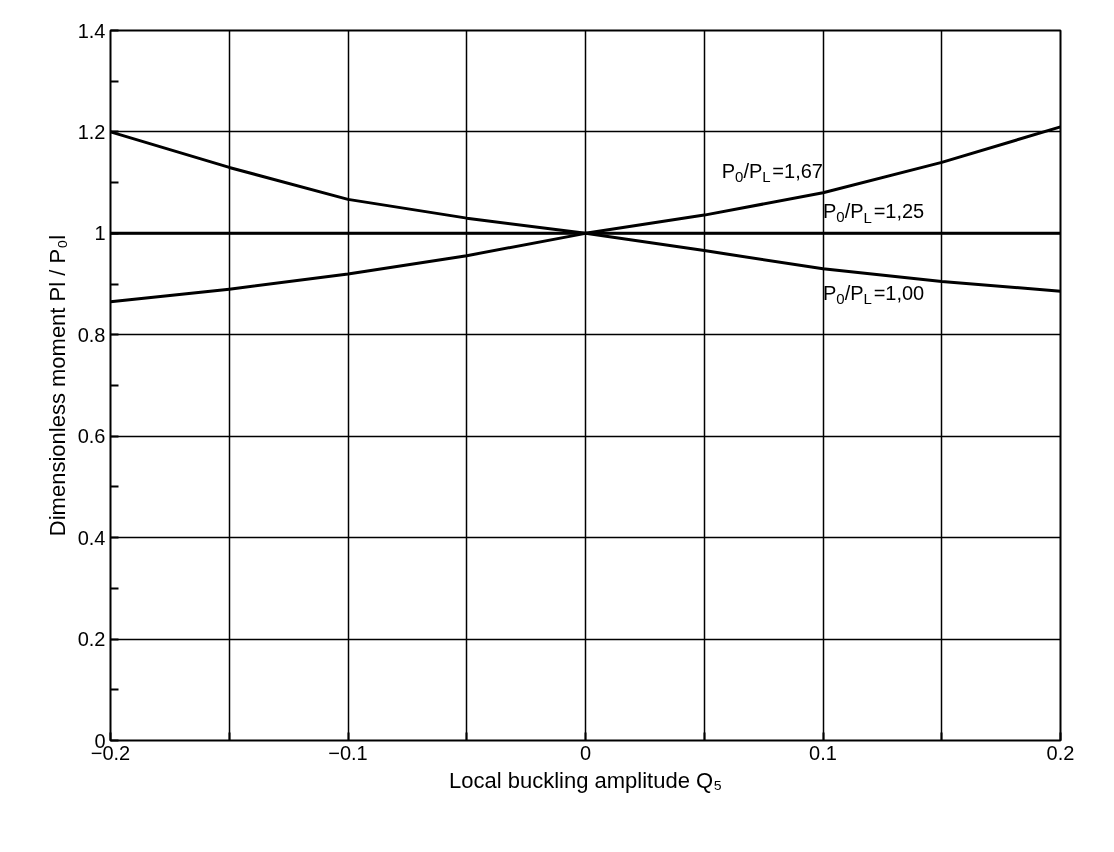 This screenshot has width=1114, height=852. Describe the element at coordinates (91, 131) in the screenshot. I see `y-tick-label: 1.2` at that location.